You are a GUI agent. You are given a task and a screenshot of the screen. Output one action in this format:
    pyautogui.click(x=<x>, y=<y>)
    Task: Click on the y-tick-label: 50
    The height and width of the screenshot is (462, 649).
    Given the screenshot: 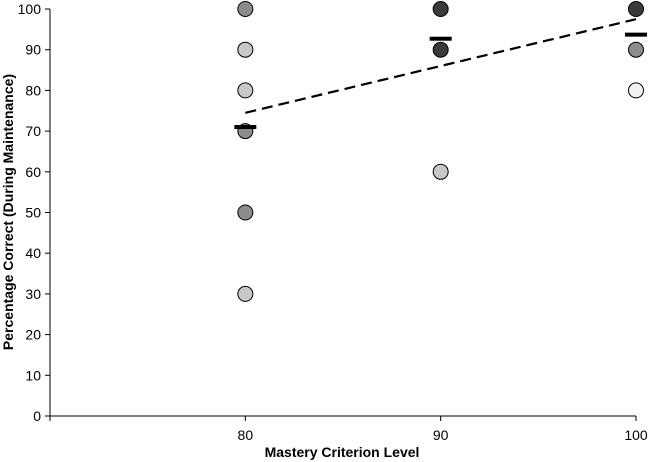 What is the action you would take?
    pyautogui.click(x=33, y=213)
    